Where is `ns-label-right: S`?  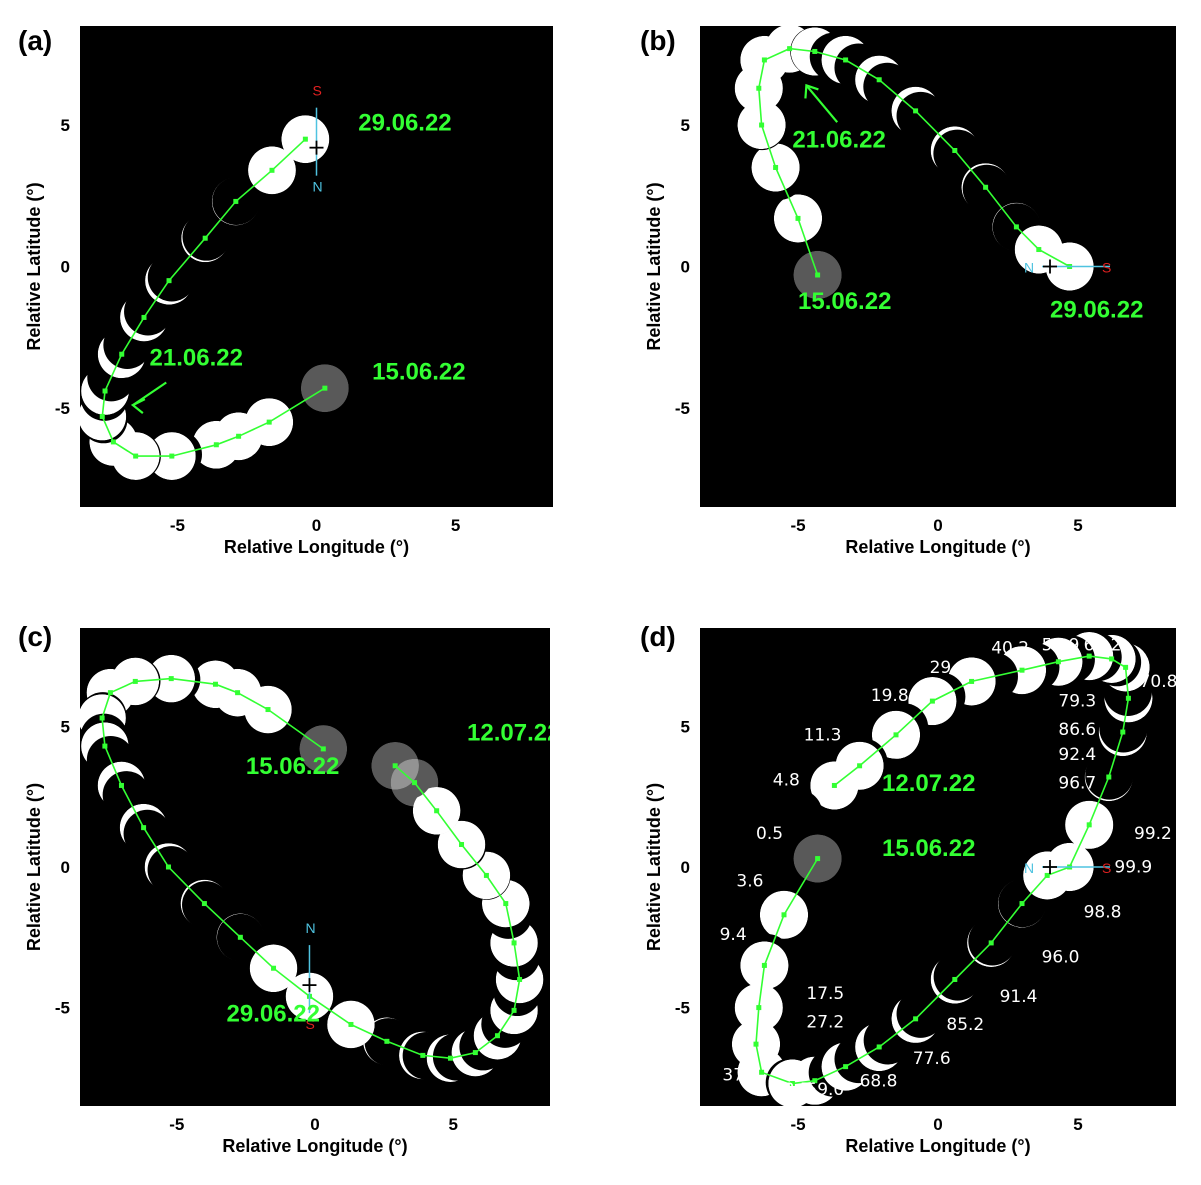 ns-label-right: S is located at coordinates (1106, 868).